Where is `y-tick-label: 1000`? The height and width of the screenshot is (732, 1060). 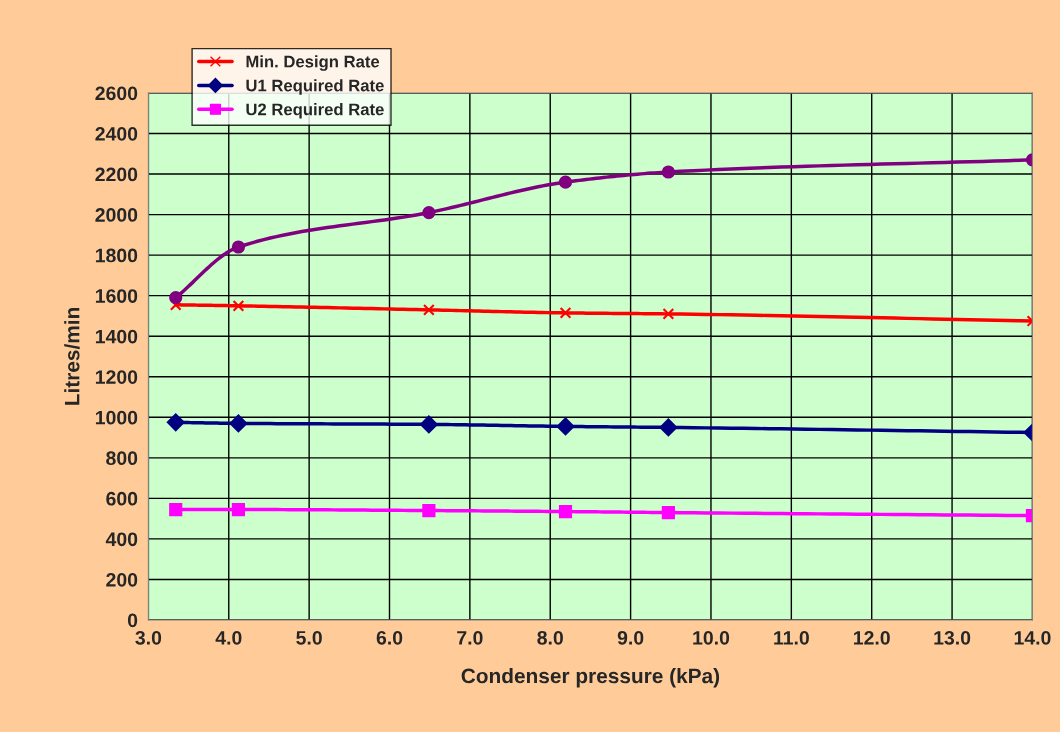
y-tick-label: 1000 is located at coordinates (116, 417).